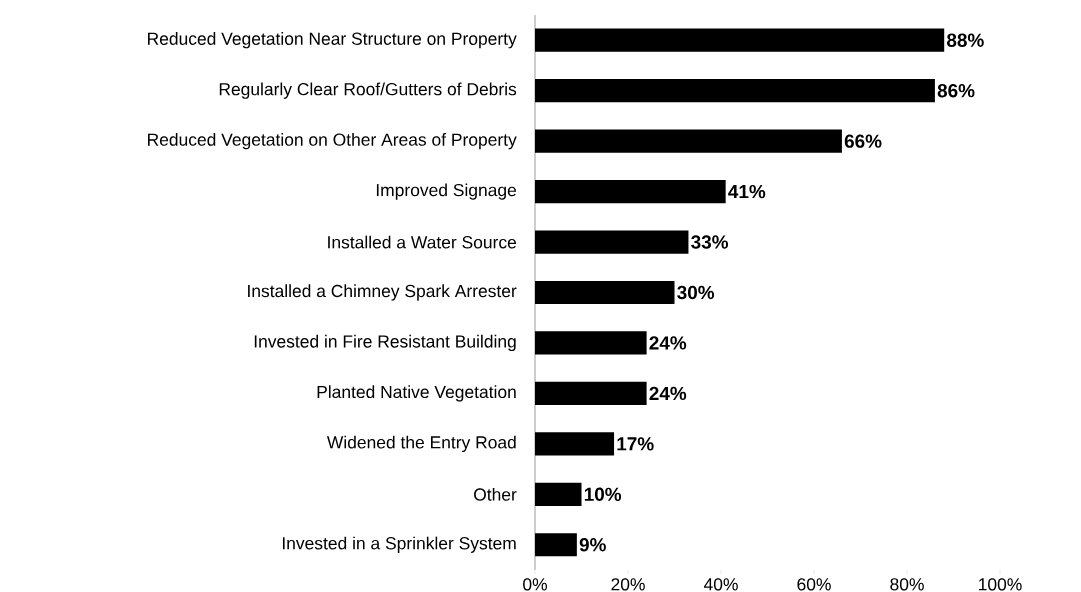  What do you see at coordinates (720, 584) in the screenshot?
I see `x-tick-label: 40%` at bounding box center [720, 584].